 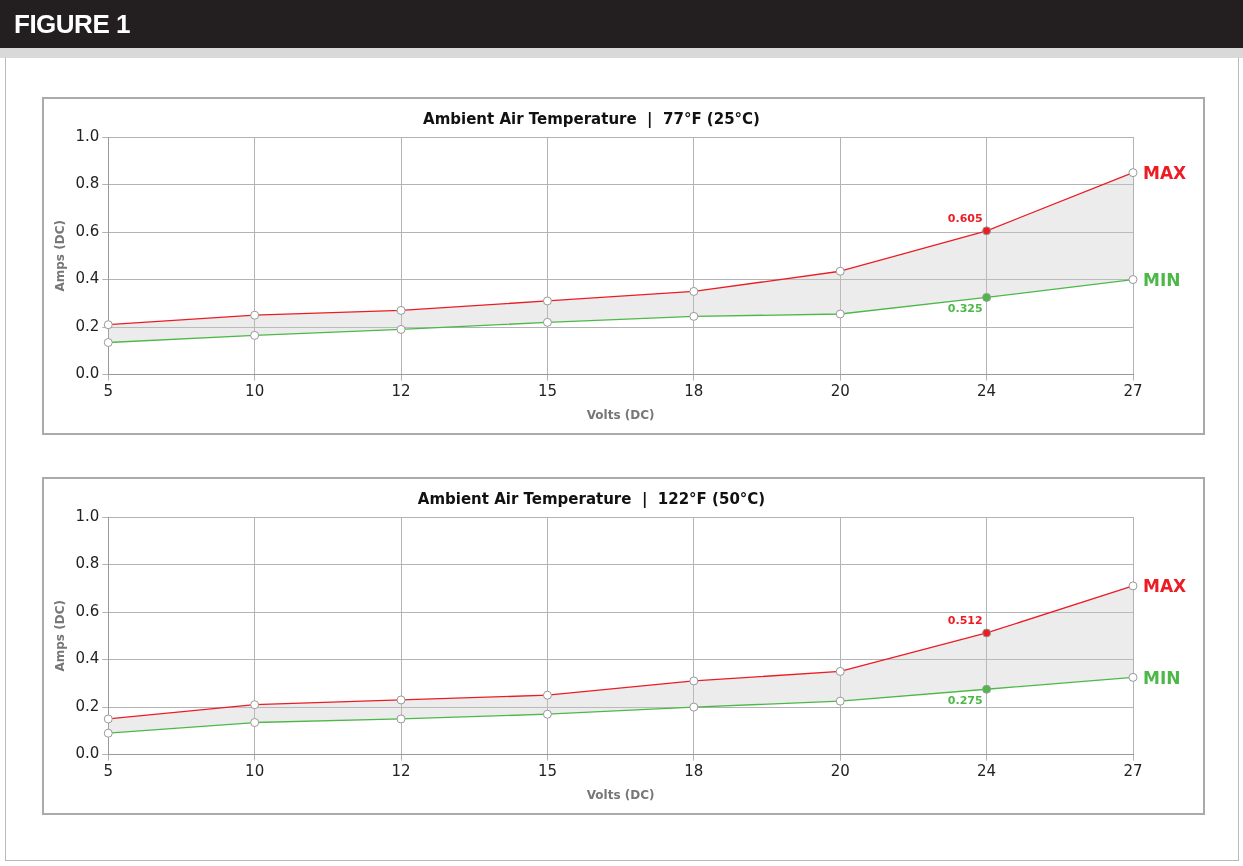 I want to click on data-label: 0.275, so click(x=965, y=700).